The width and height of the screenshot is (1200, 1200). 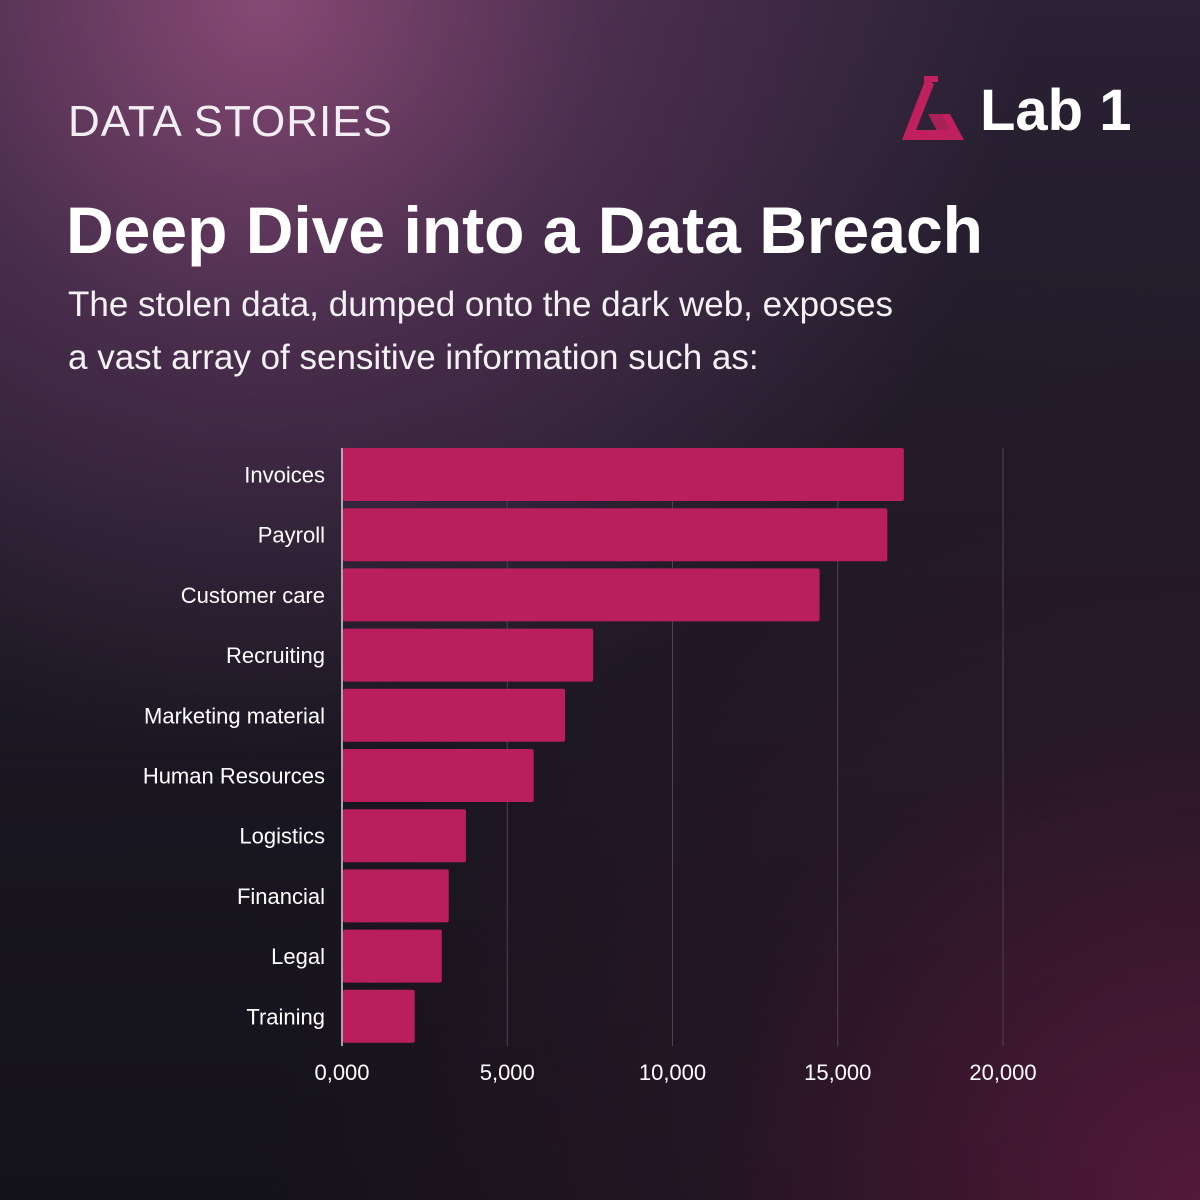 I want to click on category-label: Payroll, so click(x=291, y=535).